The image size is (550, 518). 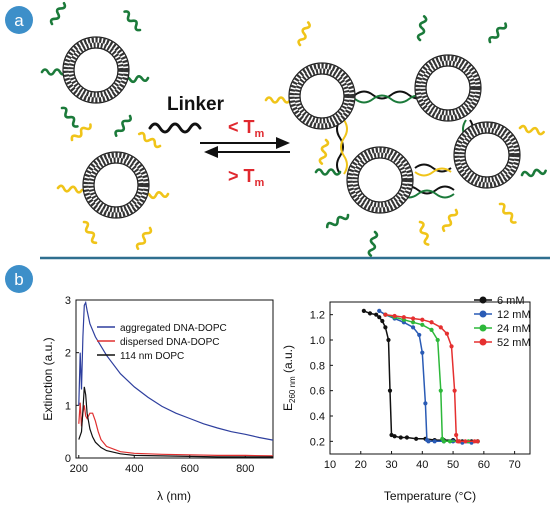 What do you see at coordinates (317, 417) in the screenshot?
I see `y-tick-label: 0.4` at bounding box center [317, 417].